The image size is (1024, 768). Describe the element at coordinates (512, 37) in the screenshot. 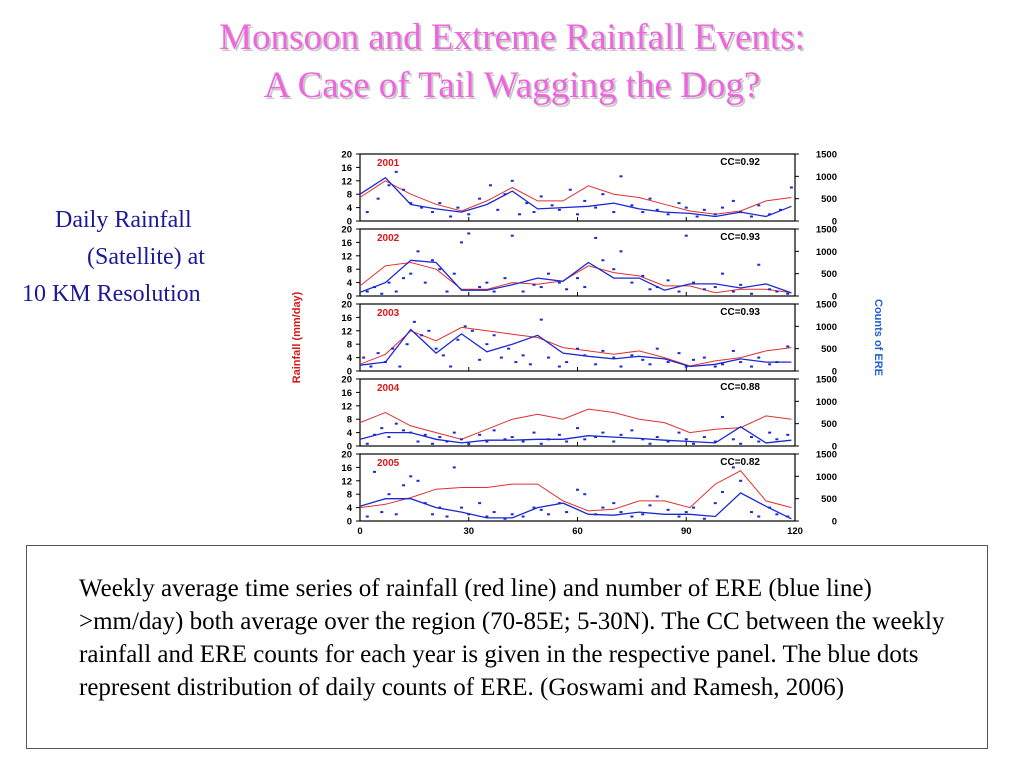

I see `slide-title-line-1: Monsoon and Extreme Rainfall Events:` at that location.